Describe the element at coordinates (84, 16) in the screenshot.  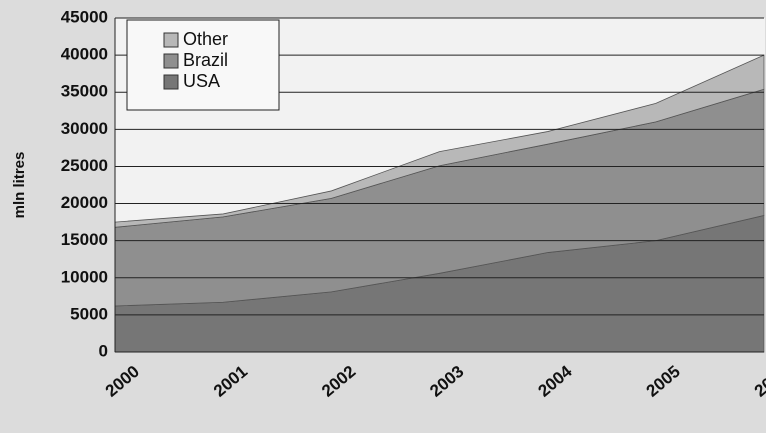
I see `y-tick-label: 45000` at that location.